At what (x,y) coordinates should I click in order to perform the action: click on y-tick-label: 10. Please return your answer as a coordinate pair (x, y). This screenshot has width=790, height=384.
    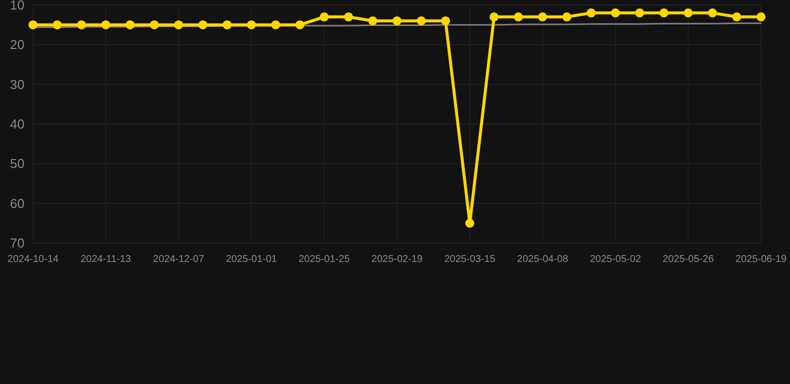
    Looking at the image, I should click on (17, 6).